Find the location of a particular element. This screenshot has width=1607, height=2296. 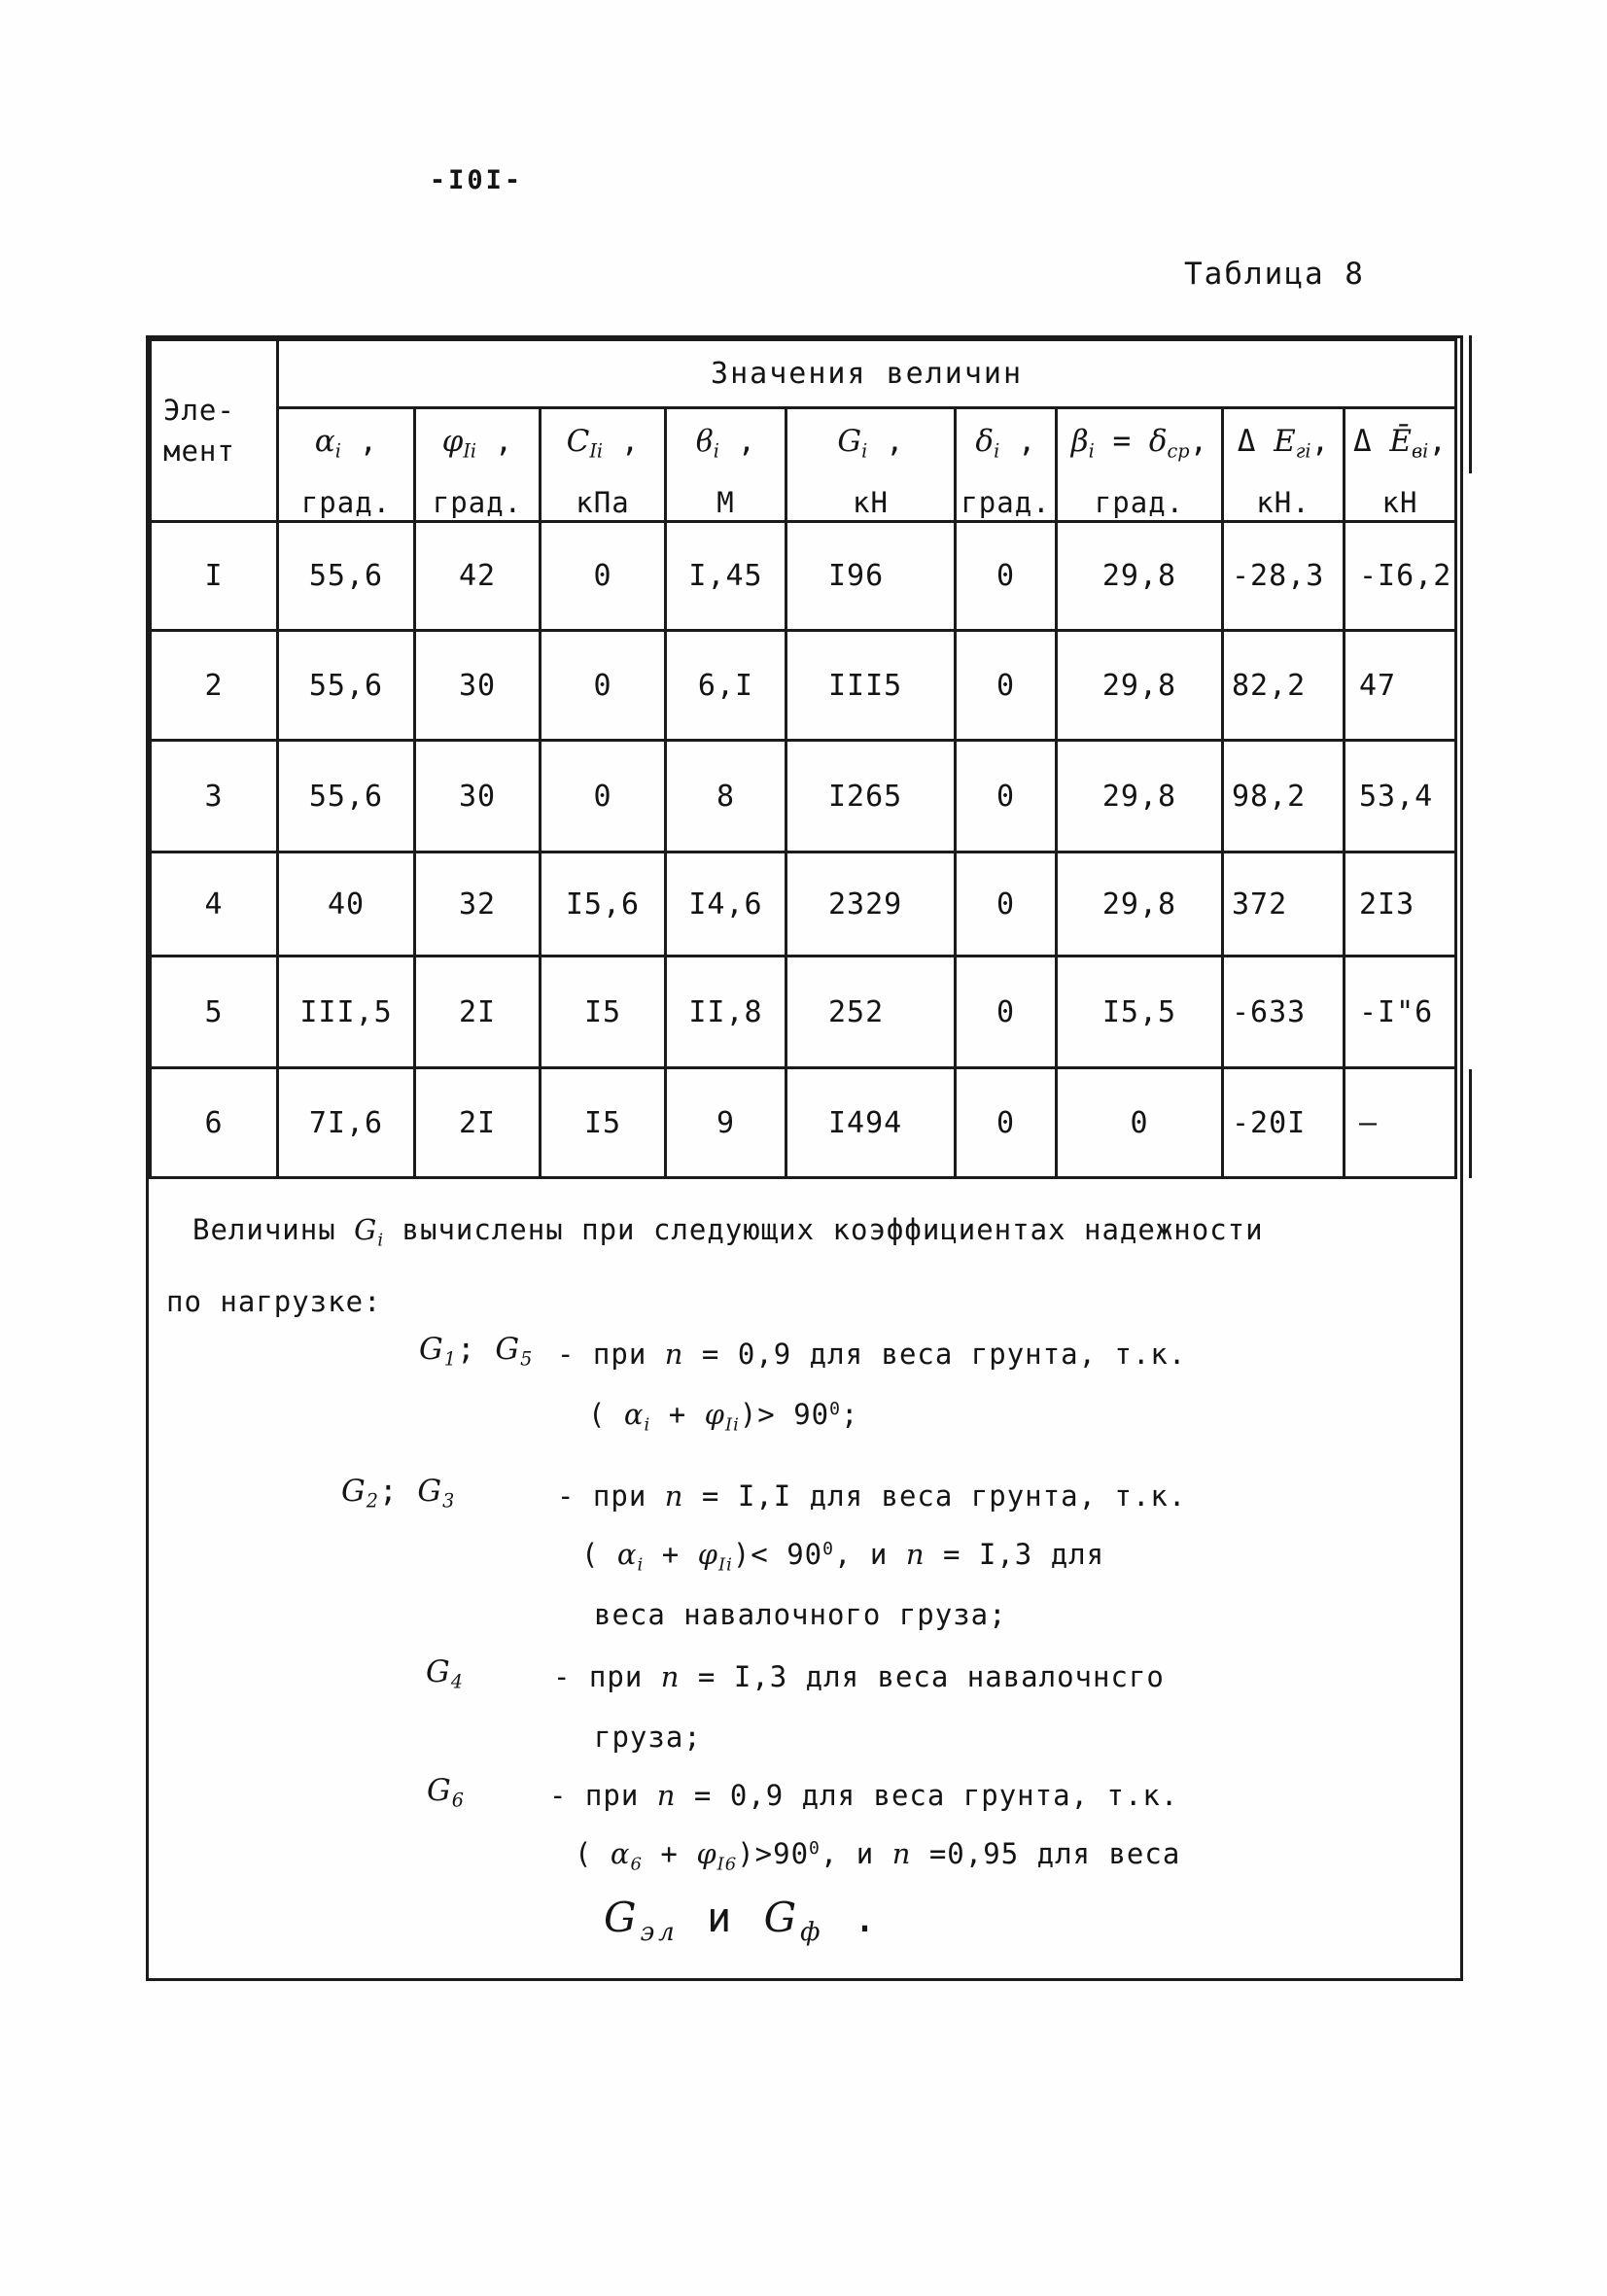

note-3-label: G4 is located at coordinates (445, 1673).